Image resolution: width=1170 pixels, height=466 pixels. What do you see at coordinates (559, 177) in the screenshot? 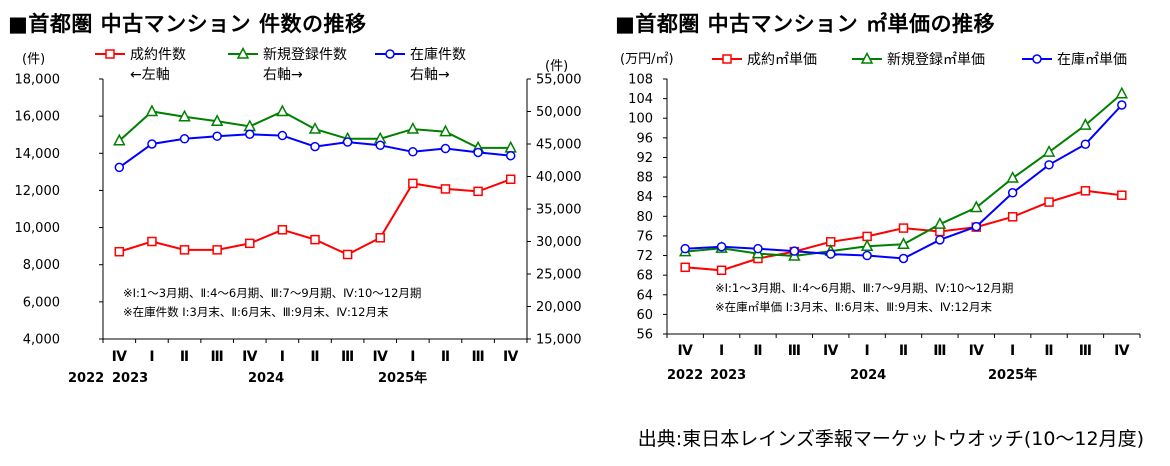
I see `chart1-right-tick-label: 40,000` at bounding box center [559, 177].